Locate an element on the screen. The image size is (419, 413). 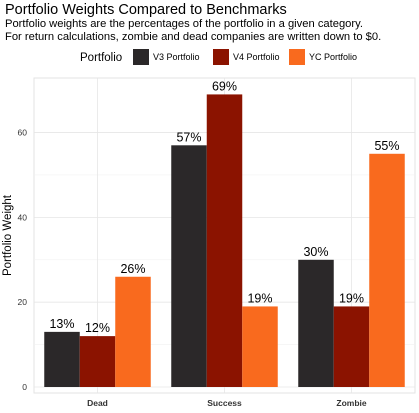
bar-value-label: 26% is located at coordinates (132, 269).